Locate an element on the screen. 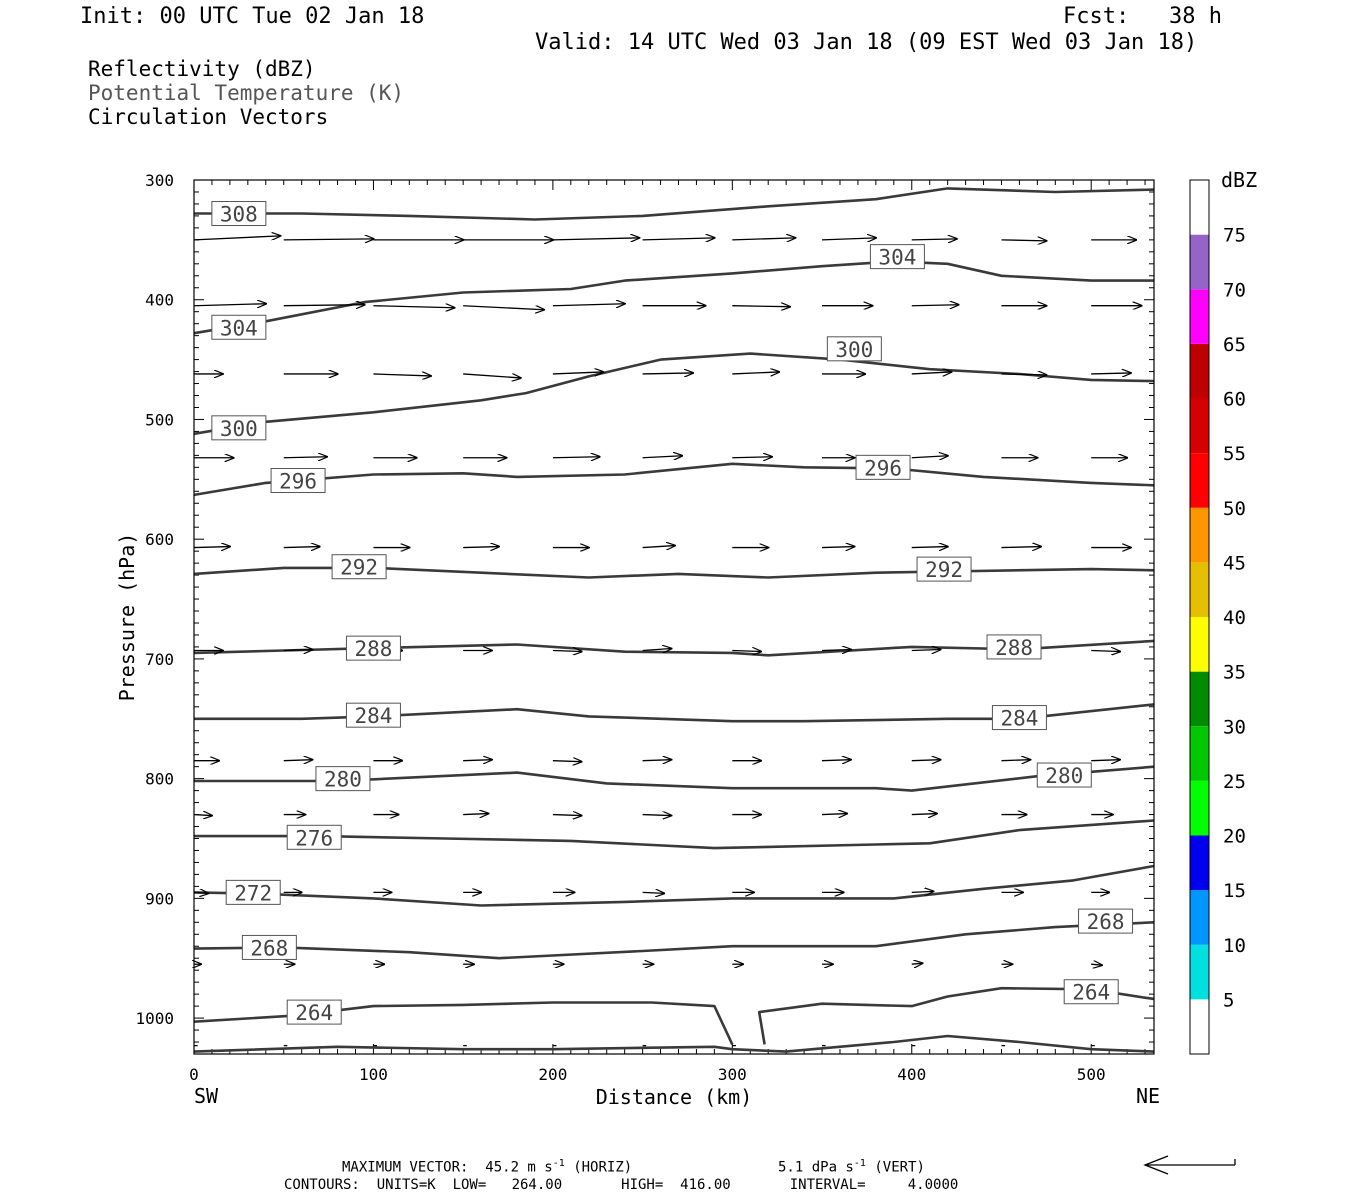 This screenshot has height=1200, width=1350. y-tick-label: 1000 is located at coordinates (154, 1018).